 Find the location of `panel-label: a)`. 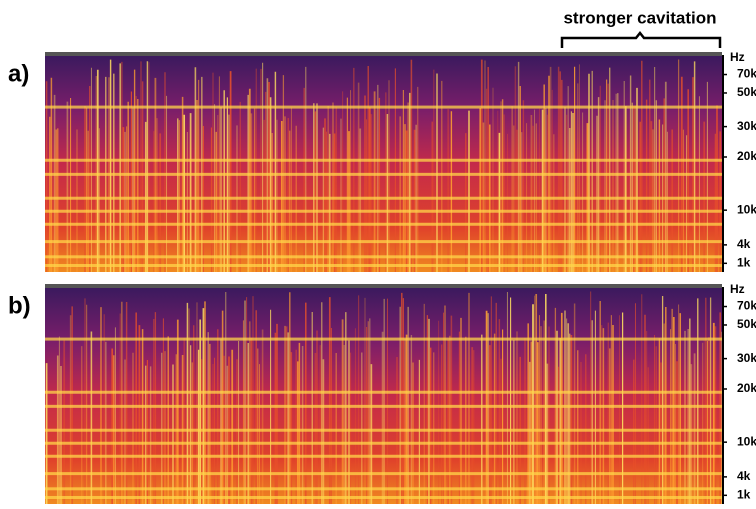

panel-label: a) is located at coordinates (18, 73).